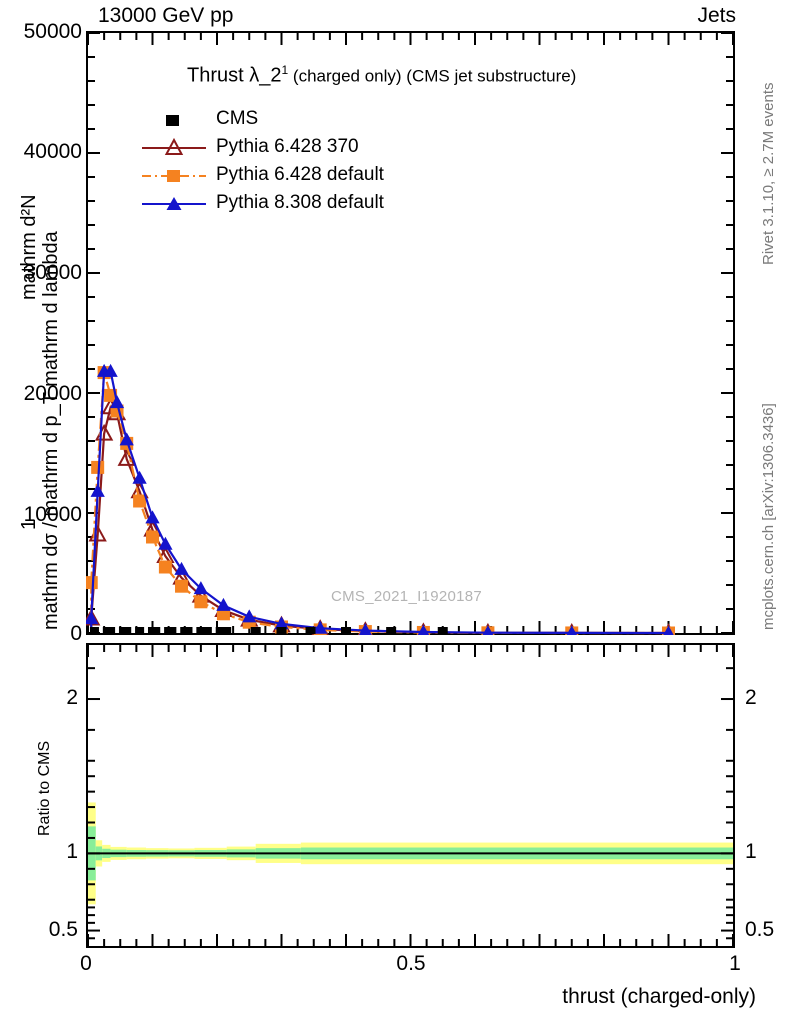 This screenshot has width=786, height=1024. Describe the element at coordinates (760, 929) in the screenshot. I see `ratio-ytick-label-05-right: 0.5` at that location.